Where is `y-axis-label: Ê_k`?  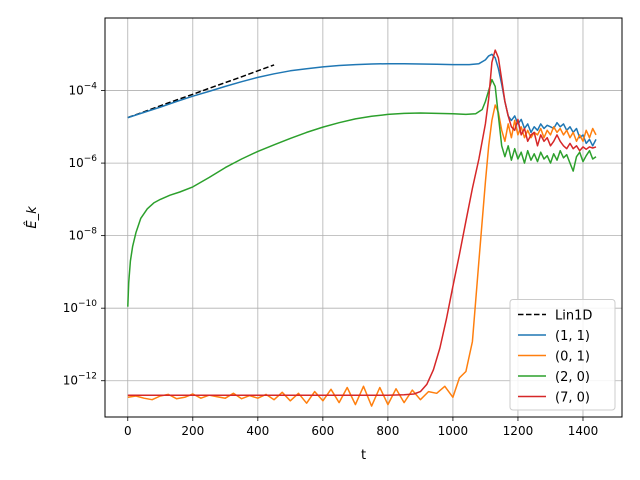 y-axis-label: Ê_k is located at coordinates (32, 217).